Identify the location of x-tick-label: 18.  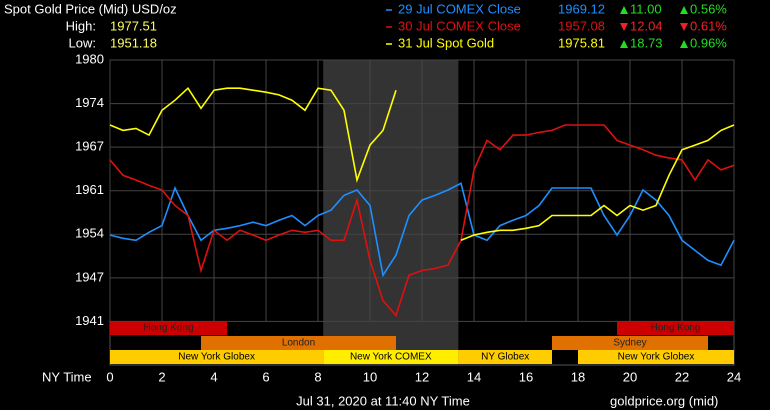
(578, 376).